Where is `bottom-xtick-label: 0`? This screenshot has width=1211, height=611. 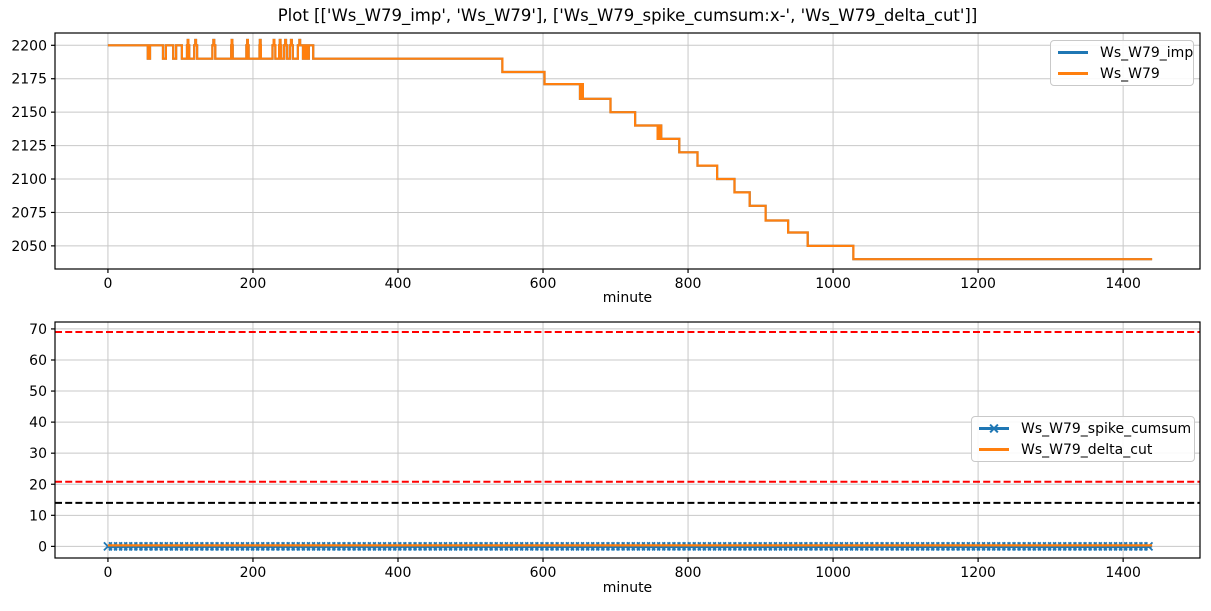
bottom-xtick-label: 0 is located at coordinates (107, 573).